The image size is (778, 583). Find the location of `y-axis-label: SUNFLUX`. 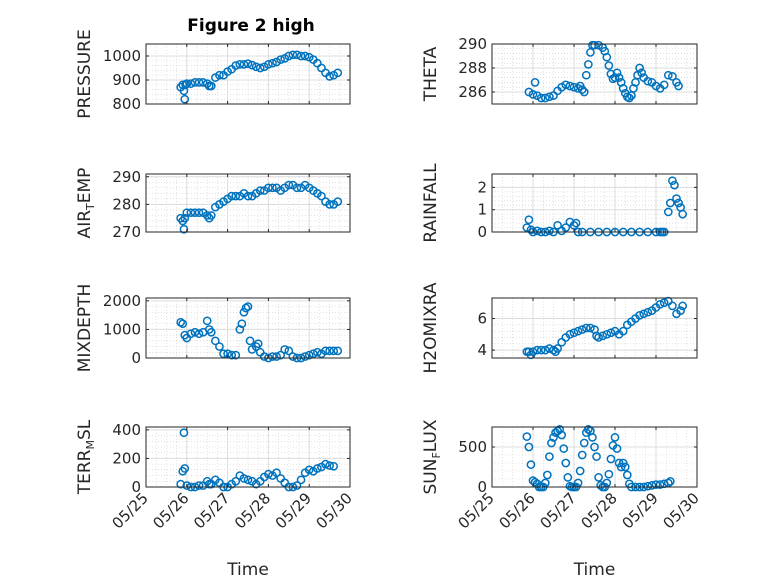

y-axis-label: SUNFLUX is located at coordinates (432, 456).